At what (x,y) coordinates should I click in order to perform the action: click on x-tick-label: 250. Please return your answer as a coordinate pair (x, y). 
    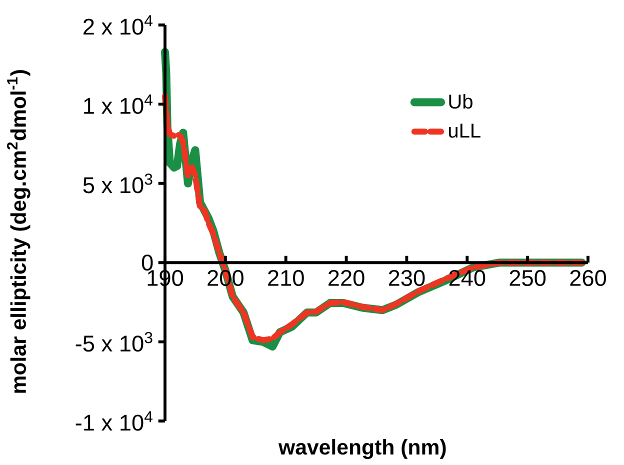
    Looking at the image, I should click on (528, 278).